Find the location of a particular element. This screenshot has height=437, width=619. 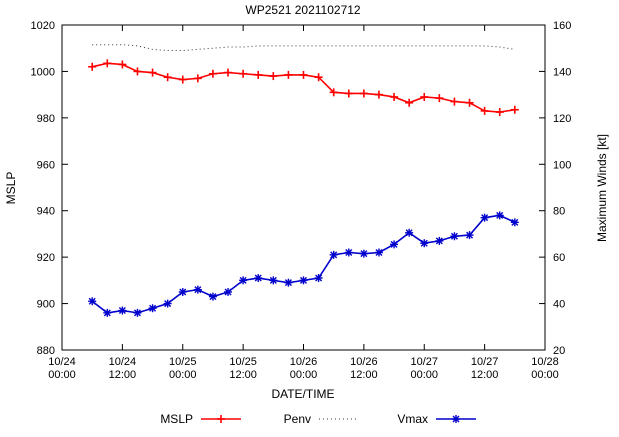

y-tick-label-left: 940 is located at coordinates (46, 212).